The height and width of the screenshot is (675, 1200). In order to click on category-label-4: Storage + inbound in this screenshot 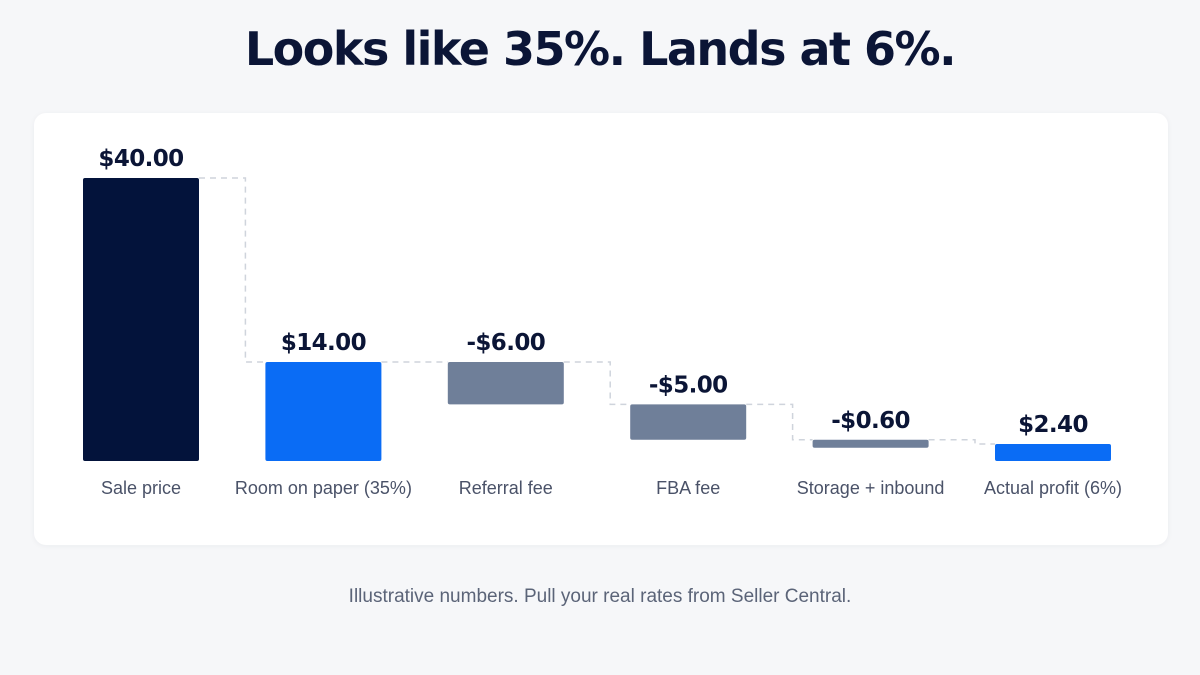, I will do `click(871, 488)`.